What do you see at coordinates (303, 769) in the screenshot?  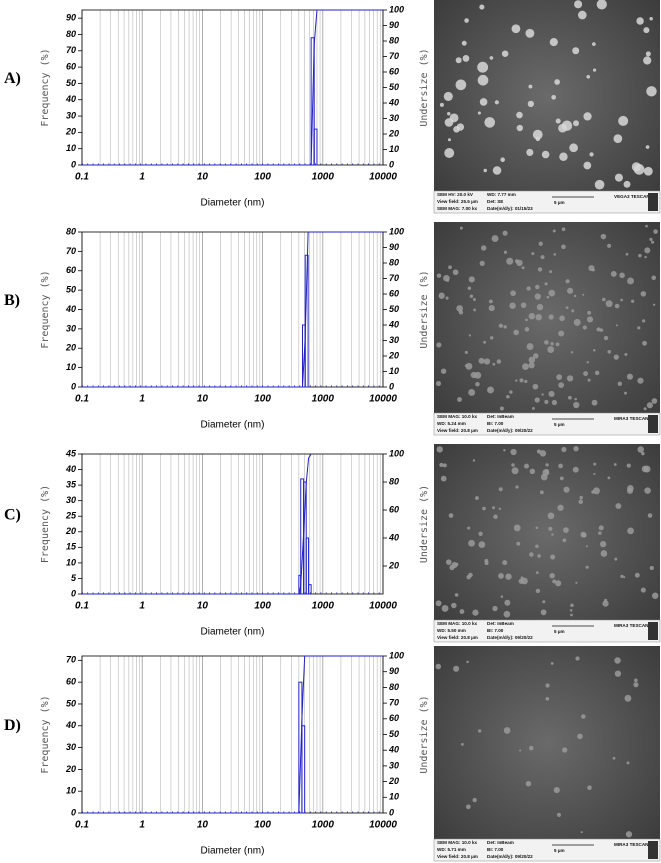 I see `bar` at bounding box center [303, 769].